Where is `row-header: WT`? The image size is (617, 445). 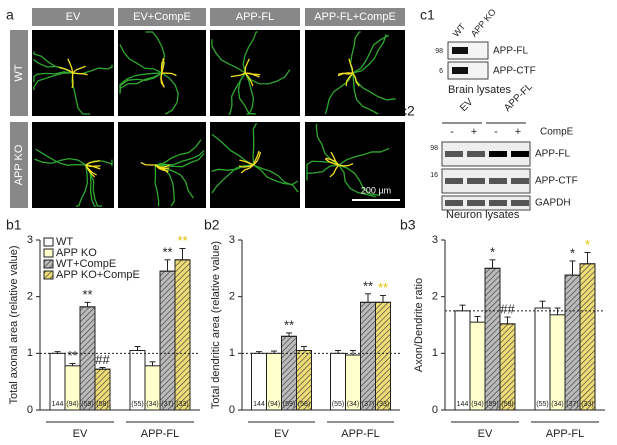 row-header: WT is located at coordinates (19, 72).